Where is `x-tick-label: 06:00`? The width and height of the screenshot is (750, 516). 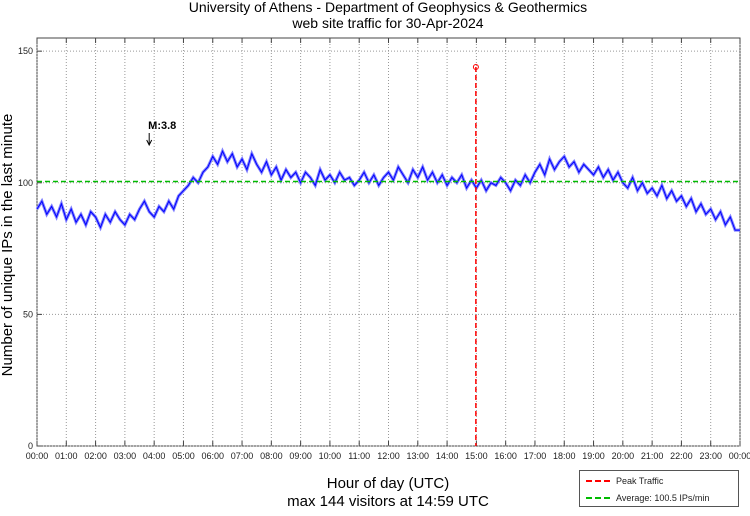
x-tick-label: 06:00 is located at coordinates (212, 456).